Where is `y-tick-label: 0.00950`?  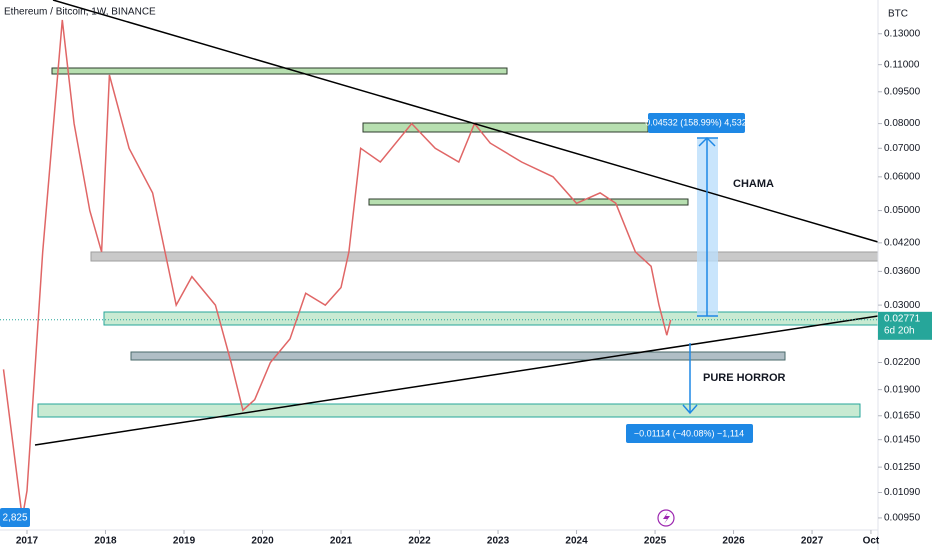 y-tick-label: 0.00950 is located at coordinates (902, 518).